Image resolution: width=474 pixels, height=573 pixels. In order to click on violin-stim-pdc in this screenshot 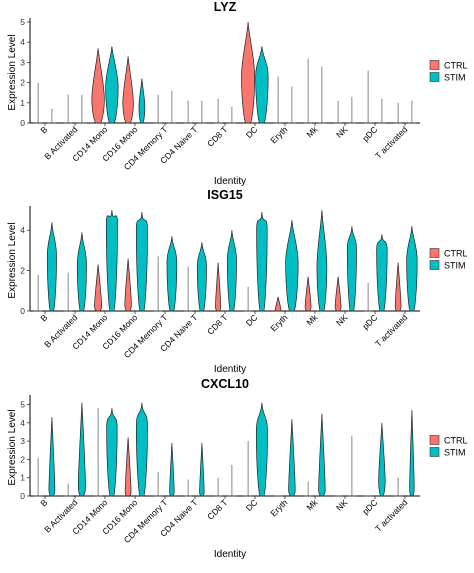, I will do `click(382, 273)`.